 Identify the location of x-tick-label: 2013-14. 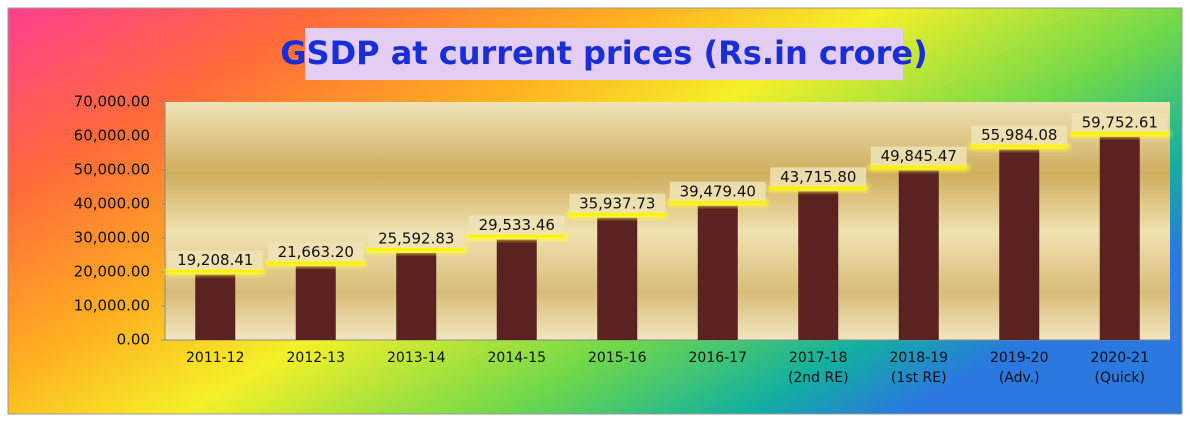
(416, 358).